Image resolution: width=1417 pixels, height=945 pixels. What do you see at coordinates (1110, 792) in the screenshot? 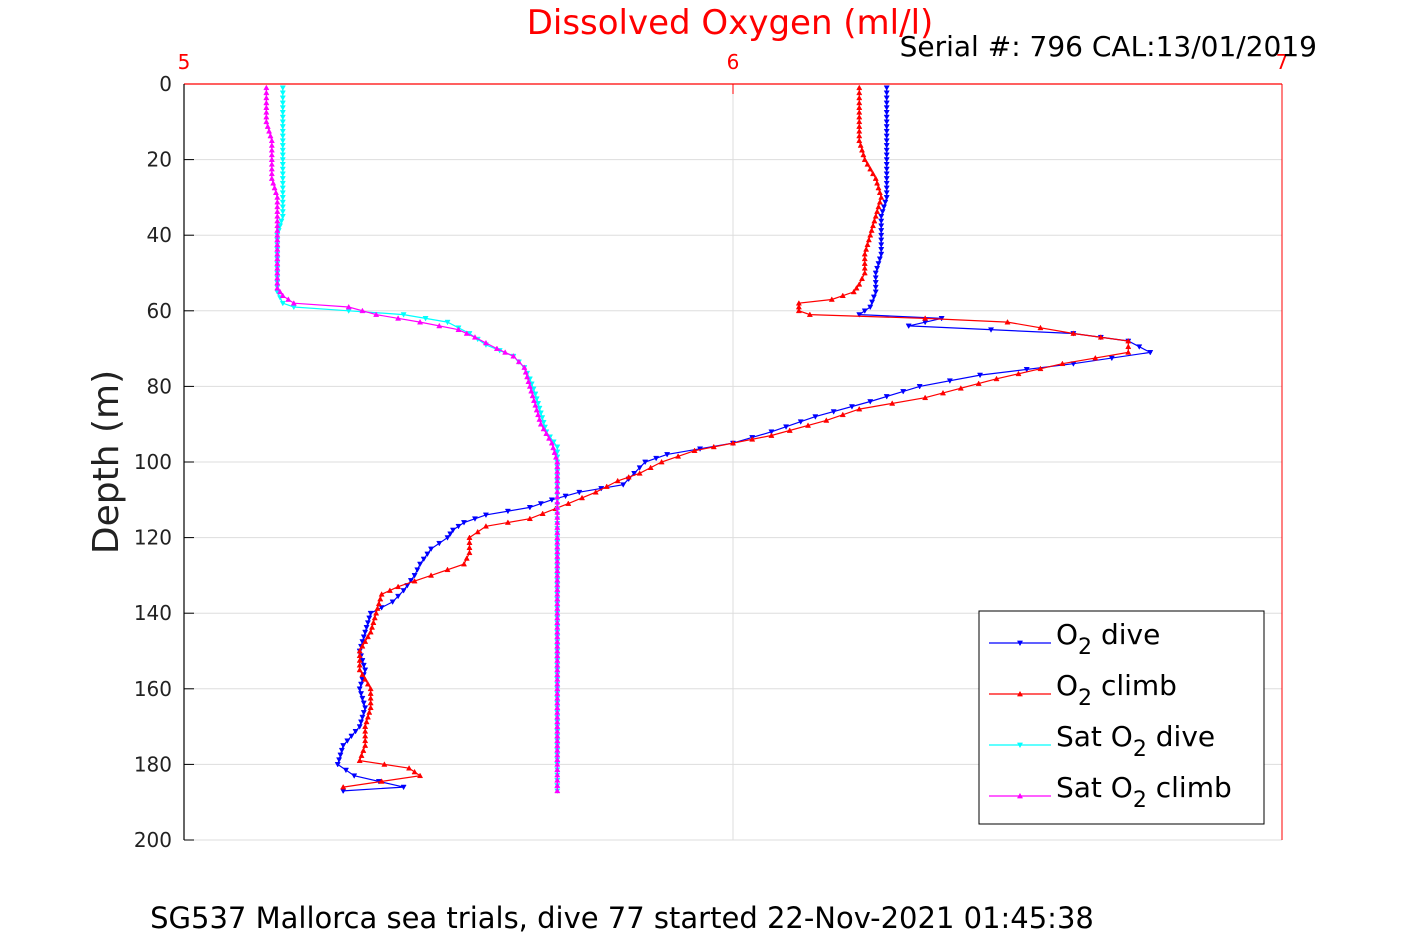
I see `legend-item: Sat O2 climb` at bounding box center [1110, 792].